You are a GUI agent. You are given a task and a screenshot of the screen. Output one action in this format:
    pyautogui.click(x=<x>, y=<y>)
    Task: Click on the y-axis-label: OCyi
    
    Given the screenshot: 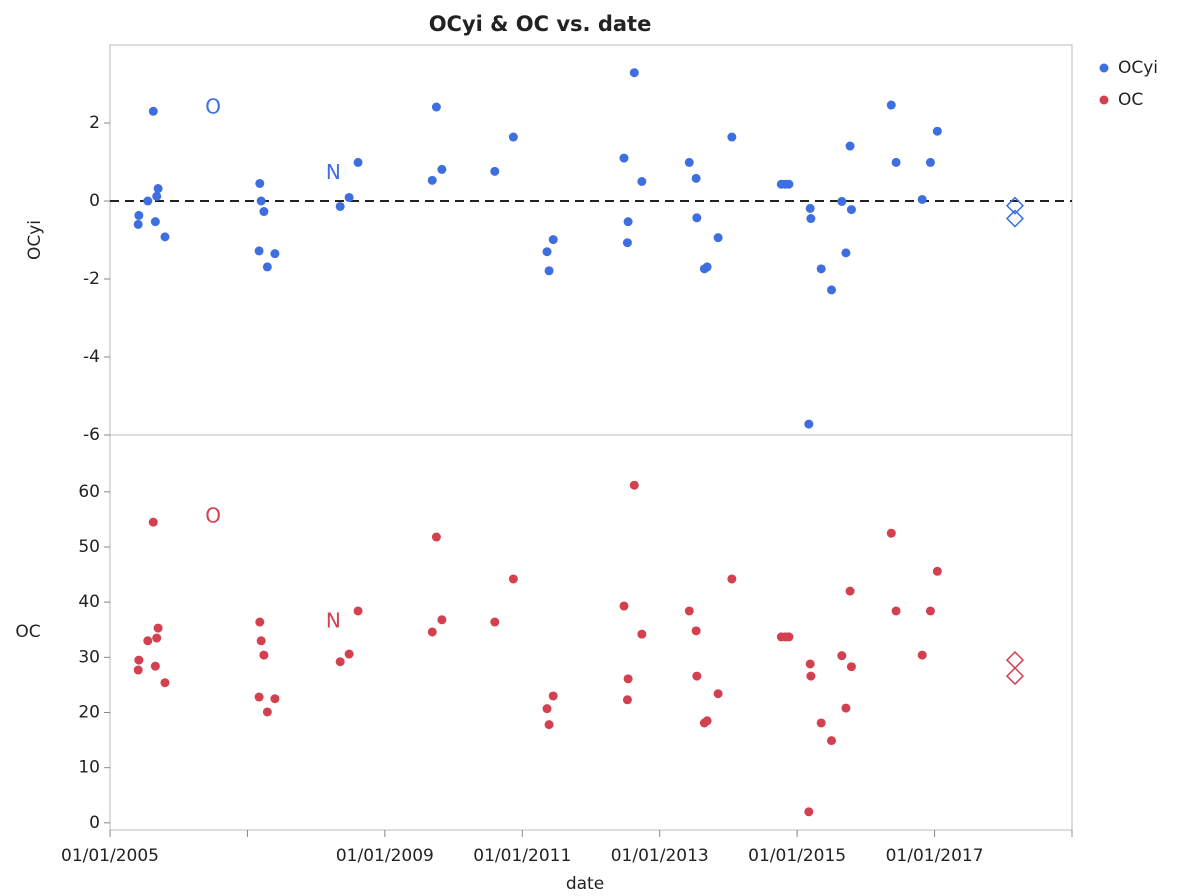 What is the action you would take?
    pyautogui.click(x=35, y=240)
    